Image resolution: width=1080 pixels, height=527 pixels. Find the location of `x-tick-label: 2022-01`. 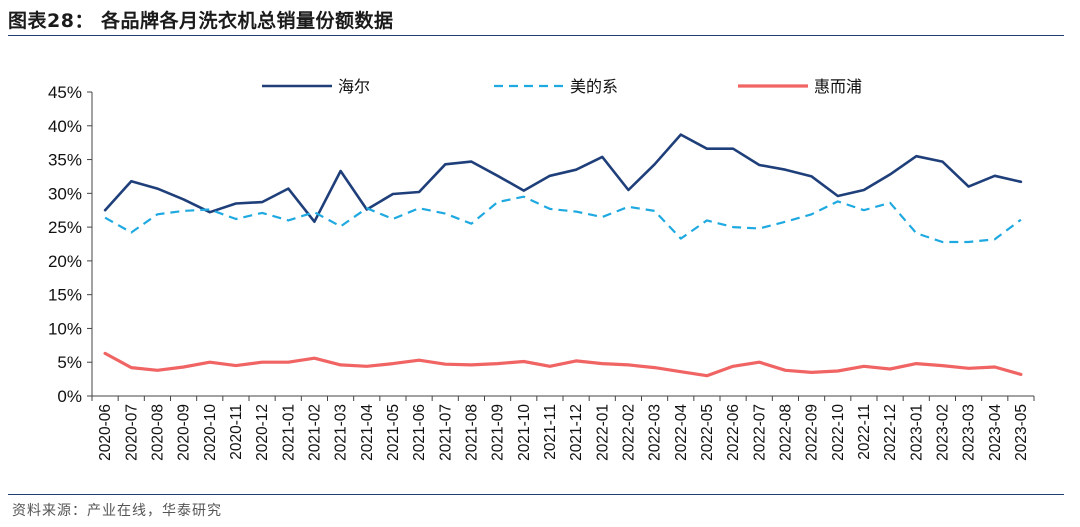

x-tick-label: 2022-01 is located at coordinates (602, 432).